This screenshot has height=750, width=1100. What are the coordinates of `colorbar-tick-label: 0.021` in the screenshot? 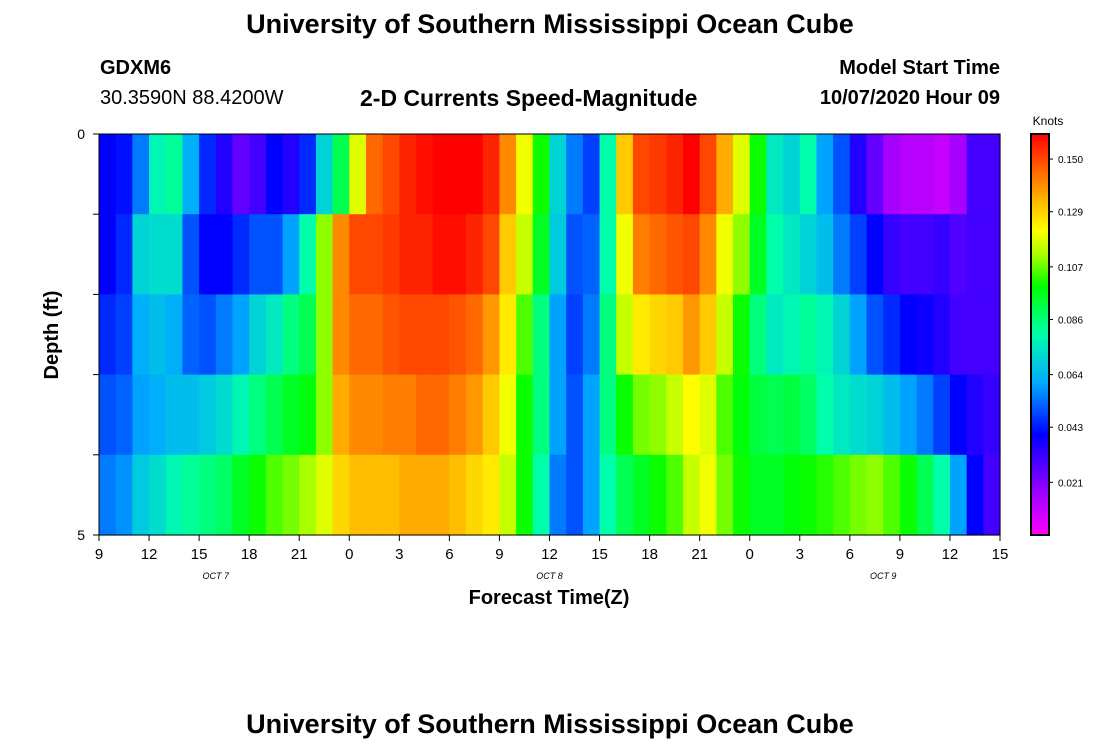 It's located at (1070, 483).